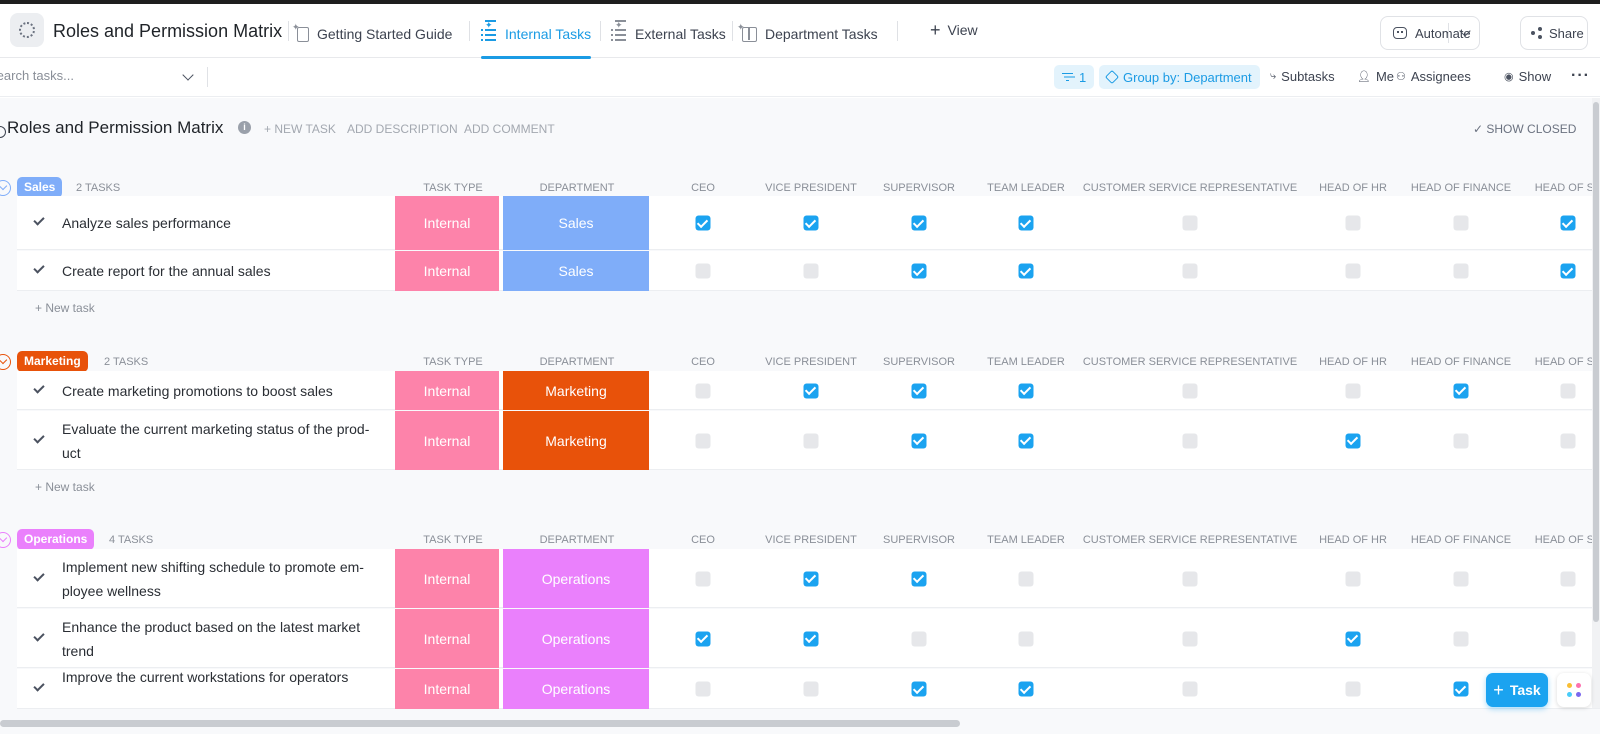 Image resolution: width=1600 pixels, height=734 pixels. Describe the element at coordinates (954, 30) in the screenshot. I see `add-view-button: + View` at that location.